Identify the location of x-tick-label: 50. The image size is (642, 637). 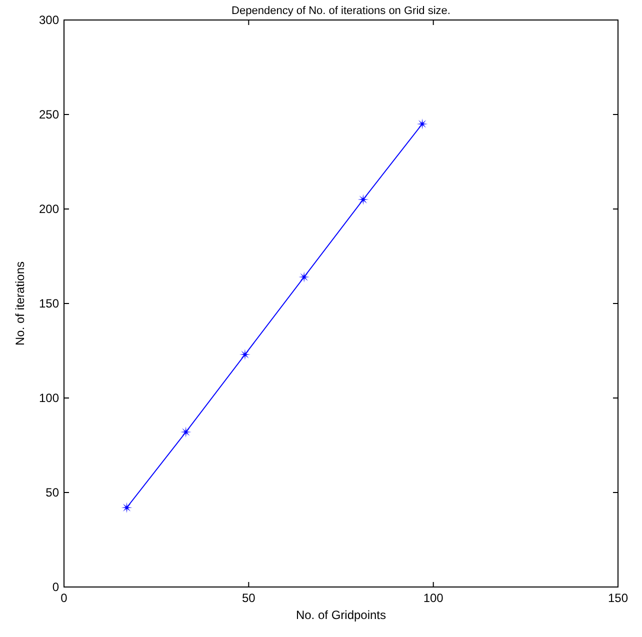
(249, 598).